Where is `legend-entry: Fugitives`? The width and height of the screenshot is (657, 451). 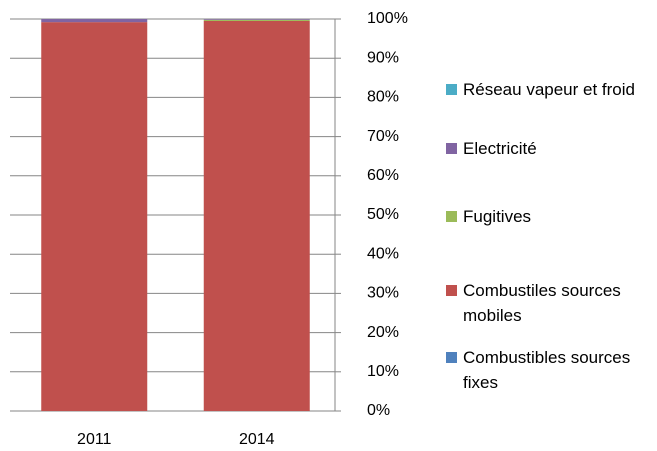
legend-entry: Fugitives is located at coordinates (546, 216).